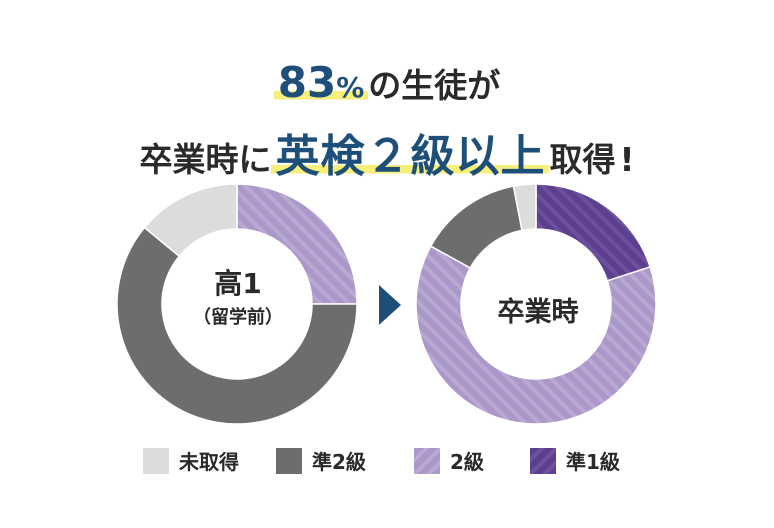 This screenshot has height=528, width=774. I want to click on headline-line-2: 卒業時に英検２級以上 取得!, so click(387, 152).